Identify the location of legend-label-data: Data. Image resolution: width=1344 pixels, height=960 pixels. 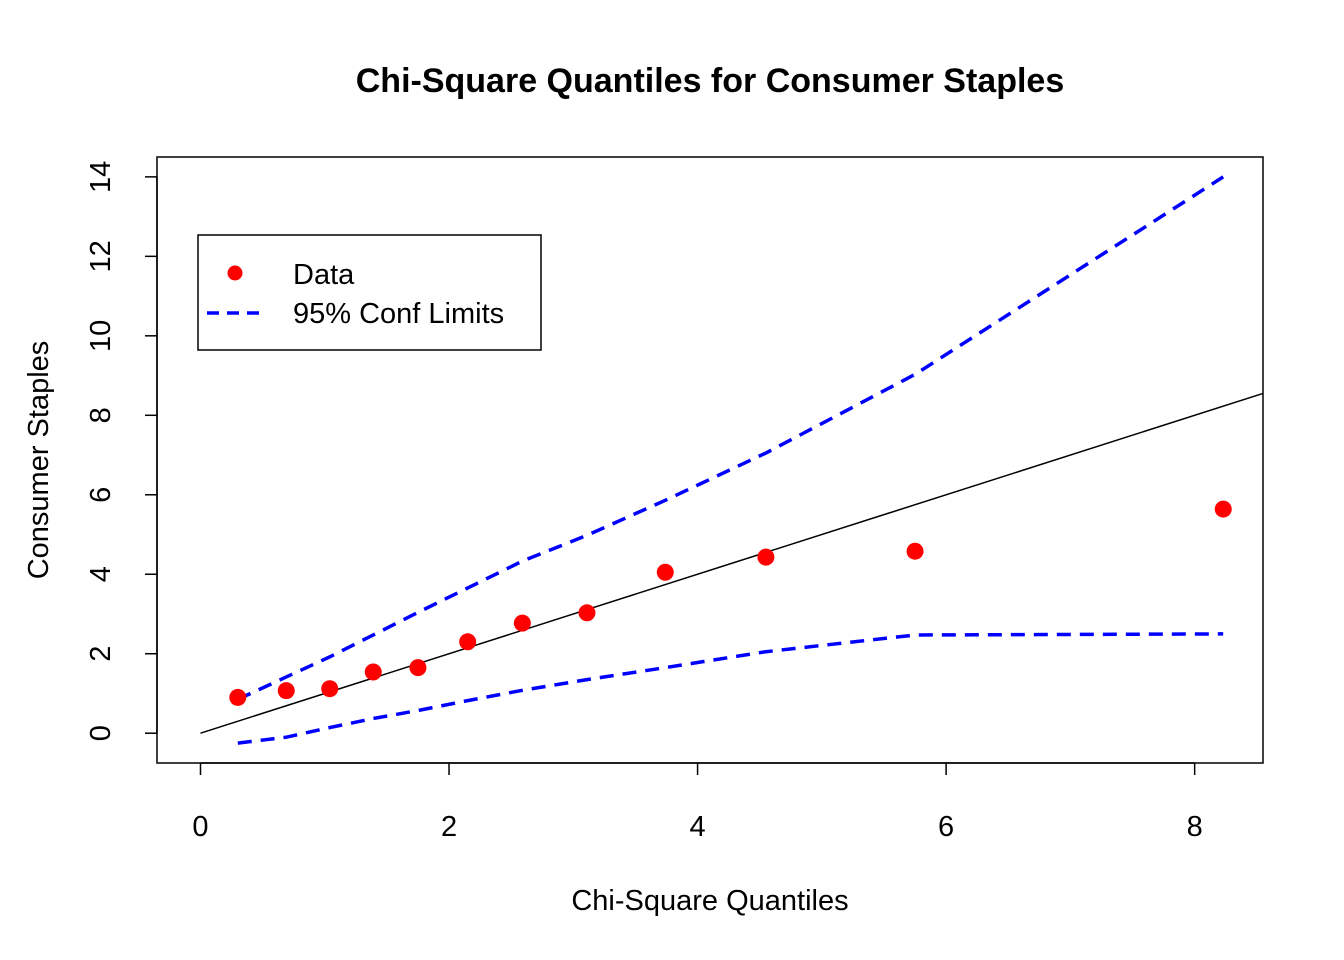
(324, 275).